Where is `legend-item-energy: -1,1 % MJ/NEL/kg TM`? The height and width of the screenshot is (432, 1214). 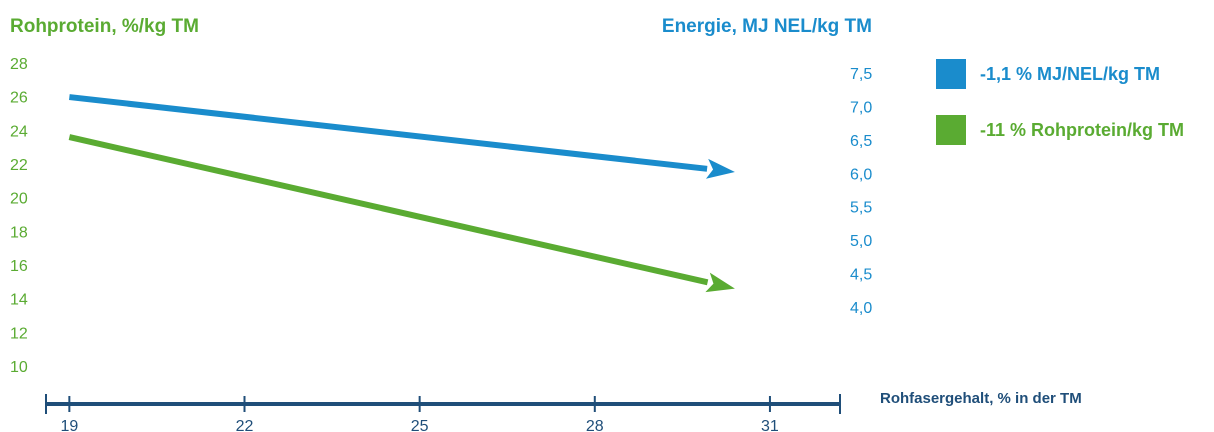
legend-item-energy: -1,1 % MJ/NEL/kg TM is located at coordinates (1060, 74).